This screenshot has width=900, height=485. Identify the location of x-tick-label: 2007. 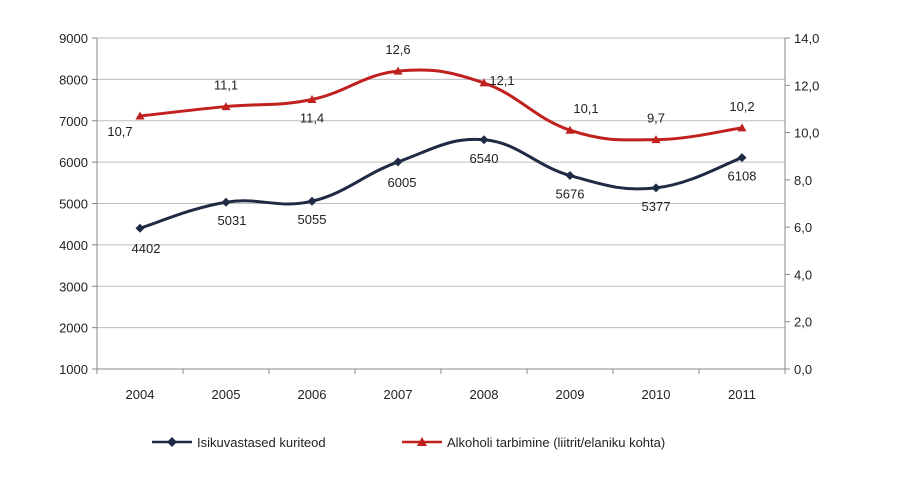
(398, 394).